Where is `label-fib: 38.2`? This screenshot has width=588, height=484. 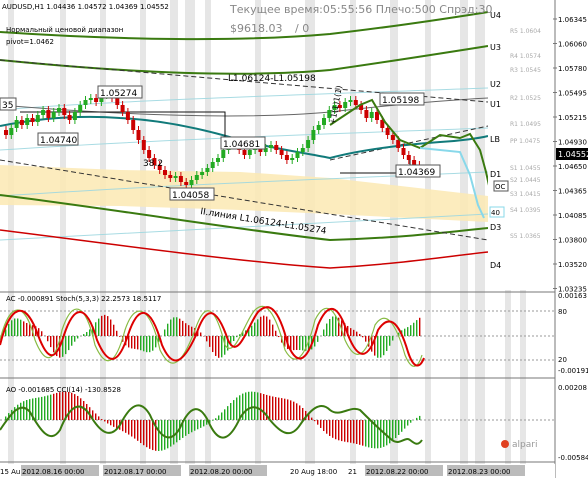
label-fib: 38.2 is located at coordinates (153, 164).